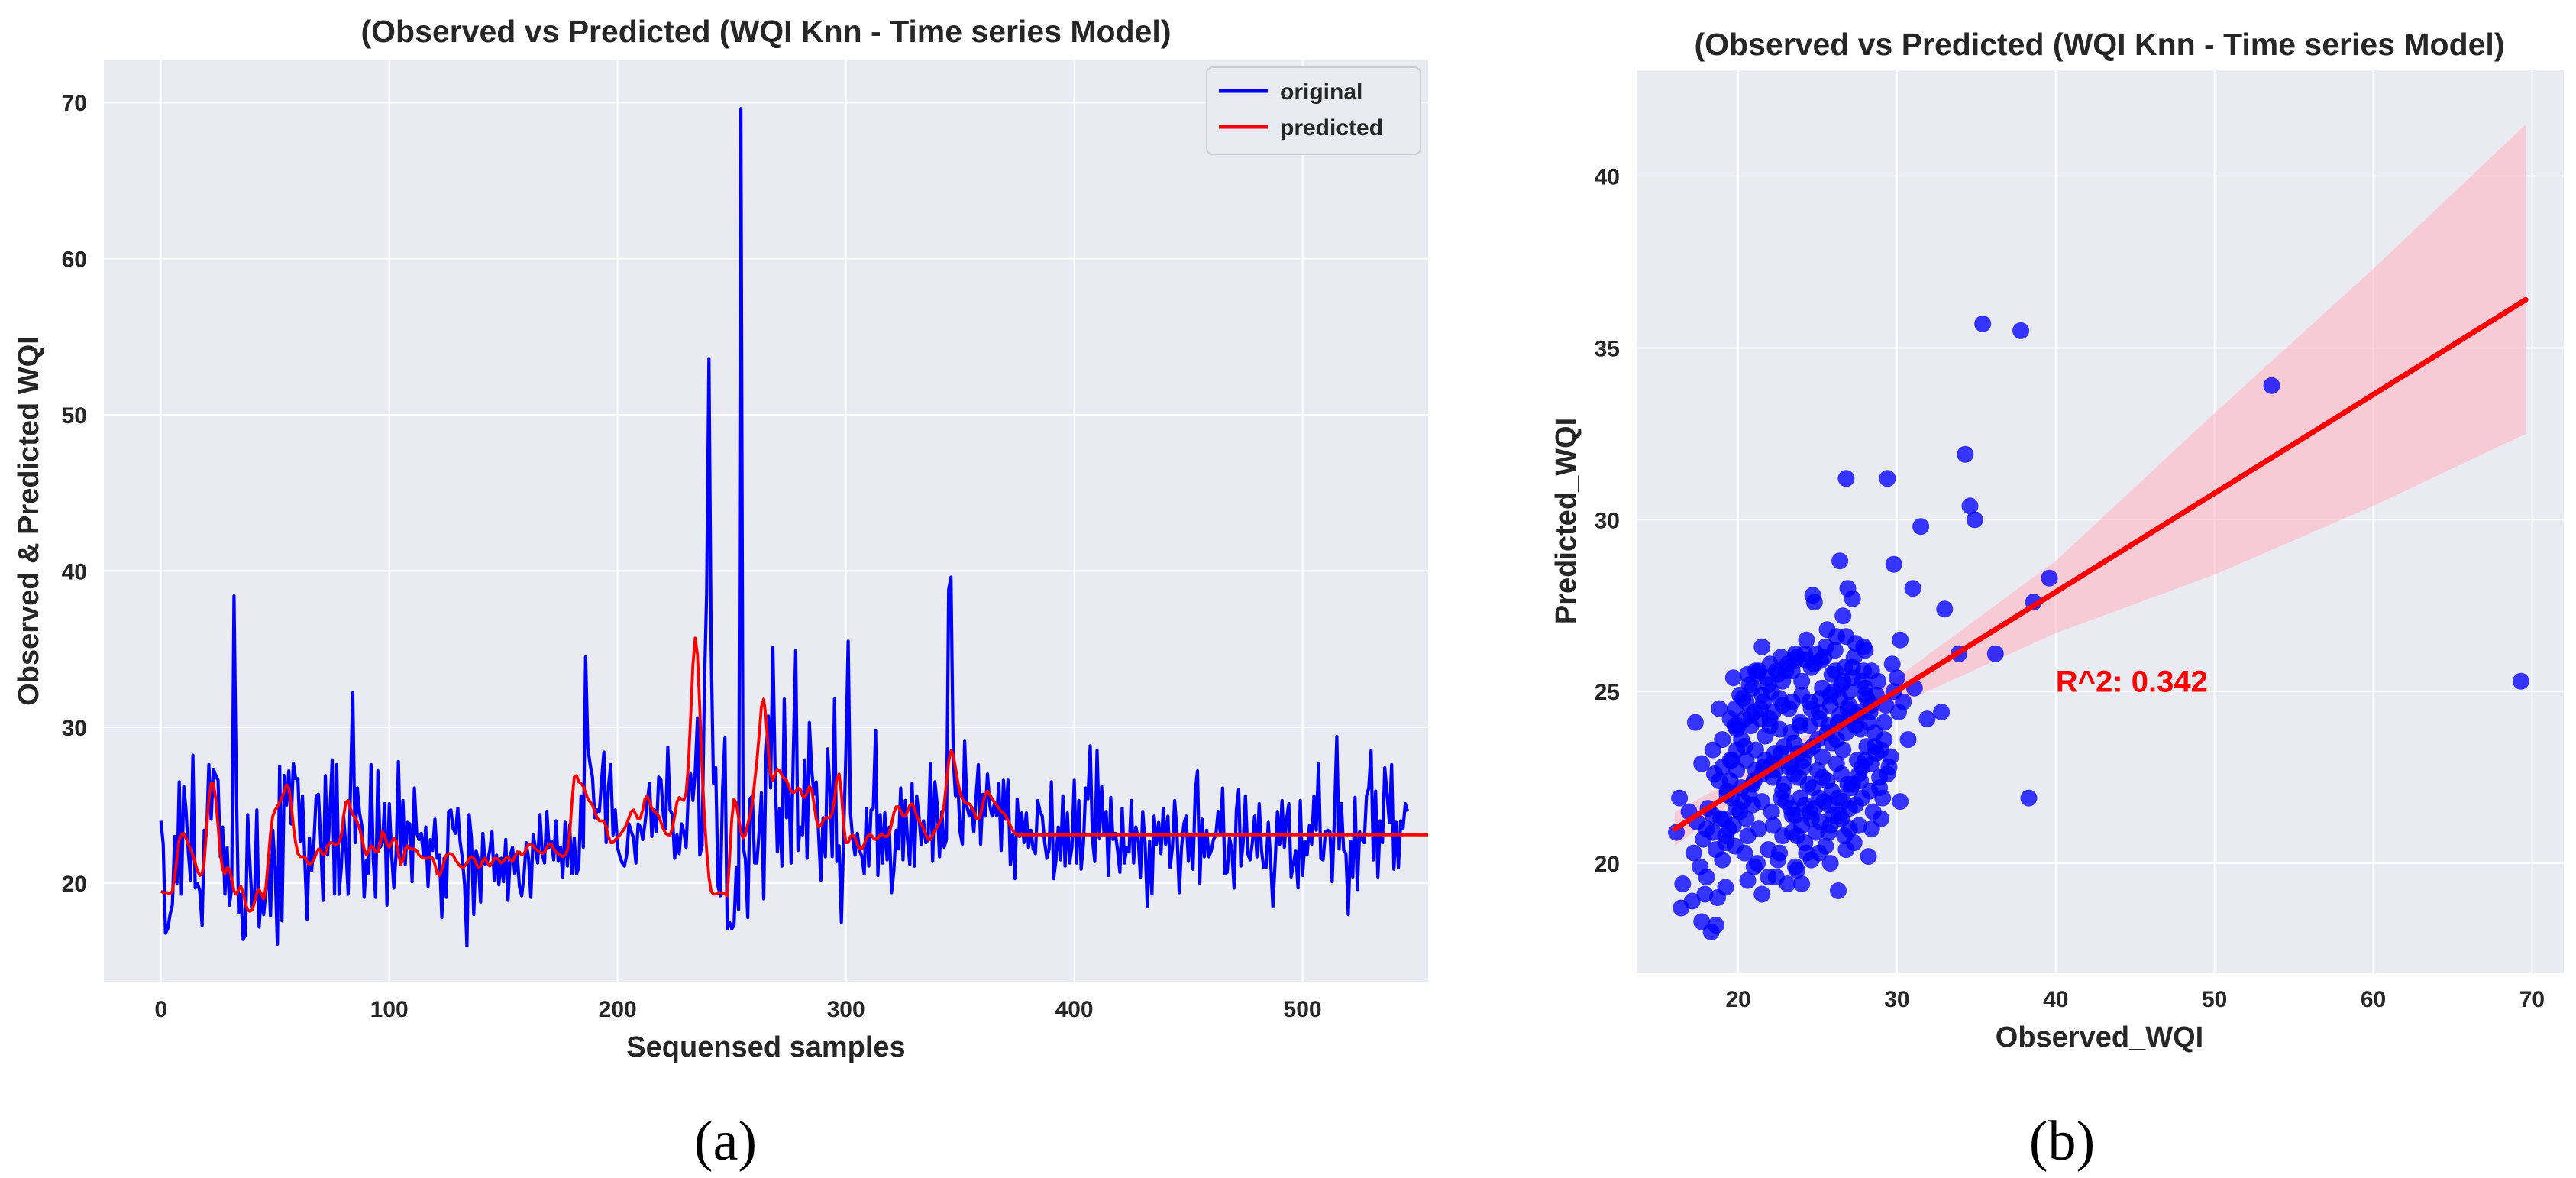  I want to click on panel-a-x-tick: 400, so click(1074, 1009).